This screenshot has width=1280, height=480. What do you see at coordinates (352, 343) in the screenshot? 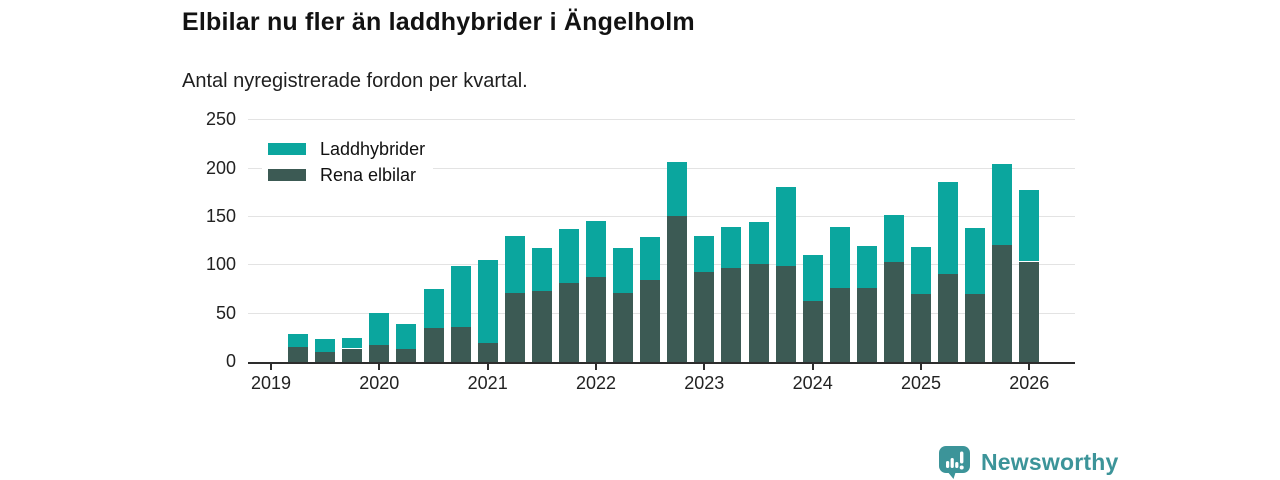
I see `bar-2019-Q4-laddhybrider` at bounding box center [352, 343].